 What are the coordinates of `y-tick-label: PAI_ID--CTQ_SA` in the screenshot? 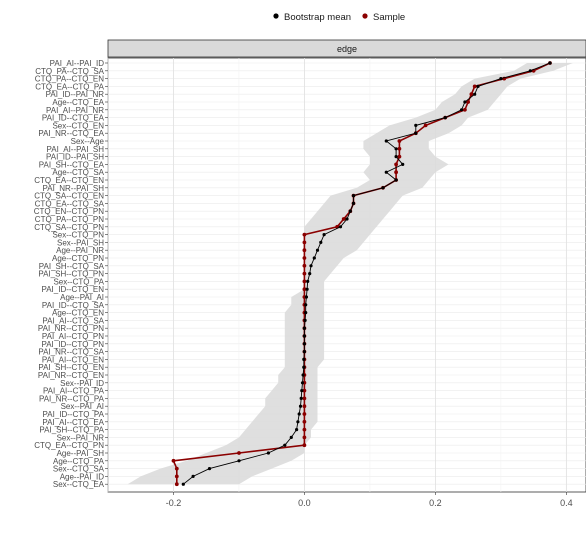 It's located at (73, 305).